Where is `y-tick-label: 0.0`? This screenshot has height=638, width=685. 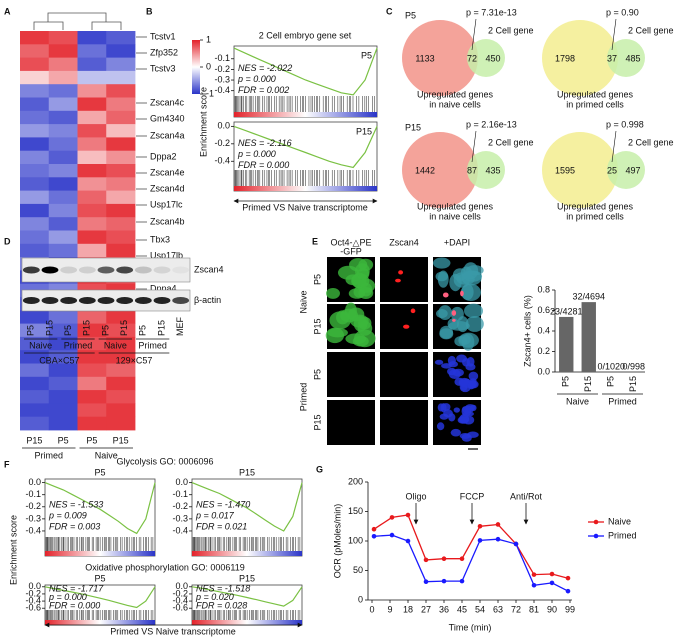
y-tick-label: 0.0 is located at coordinates (543, 371).